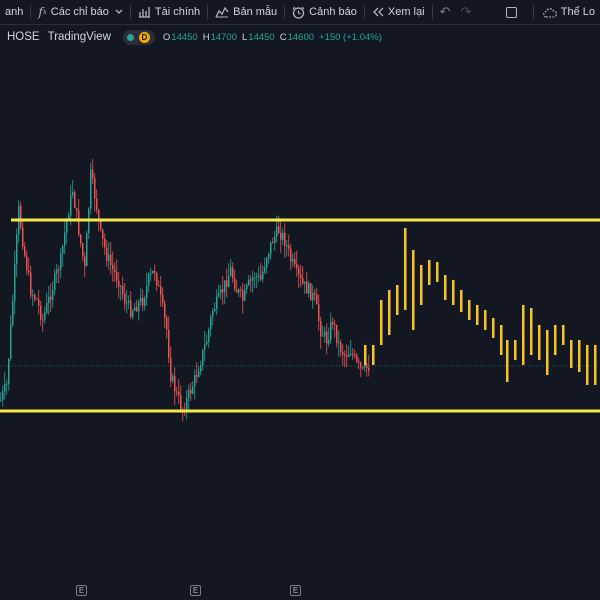  Describe the element at coordinates (14, 12) in the screenshot. I see `toolbar-partial-item: anh` at that location.